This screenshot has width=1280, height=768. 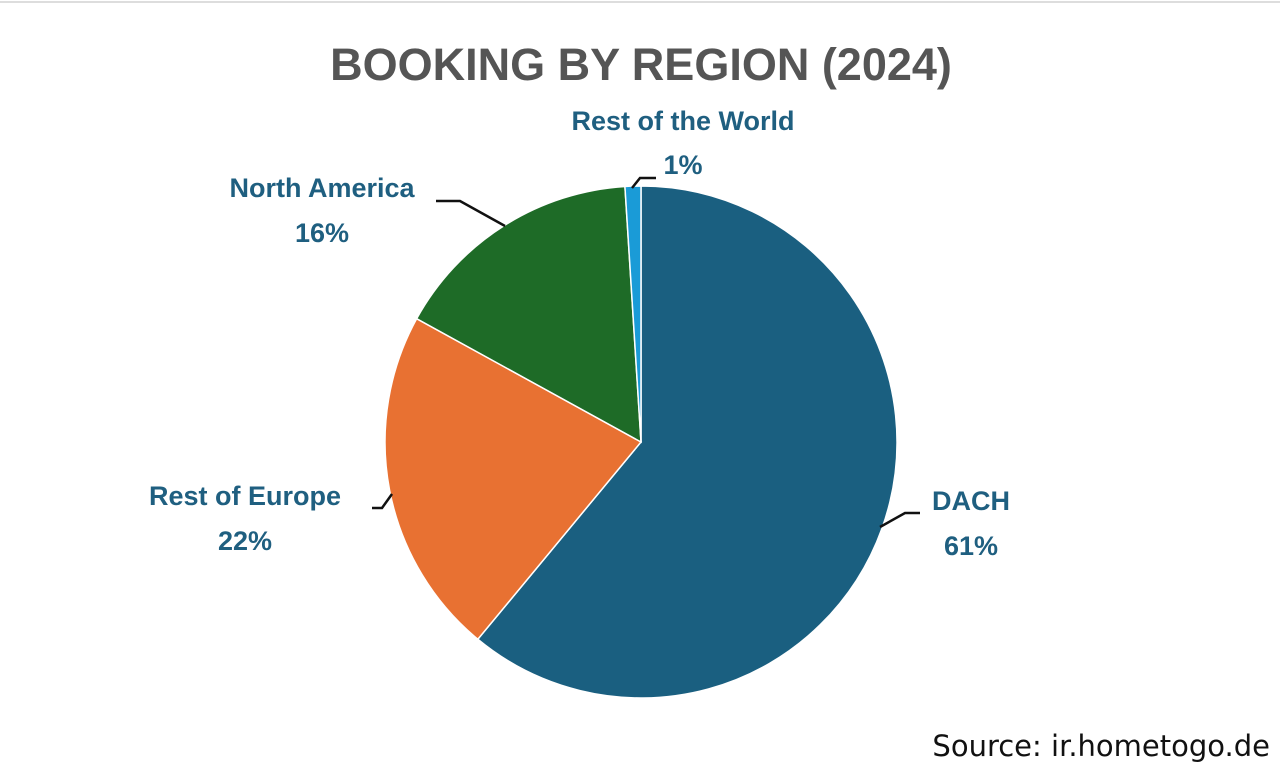 What do you see at coordinates (971, 546) in the screenshot?
I see `slice-value-label: 61%` at bounding box center [971, 546].